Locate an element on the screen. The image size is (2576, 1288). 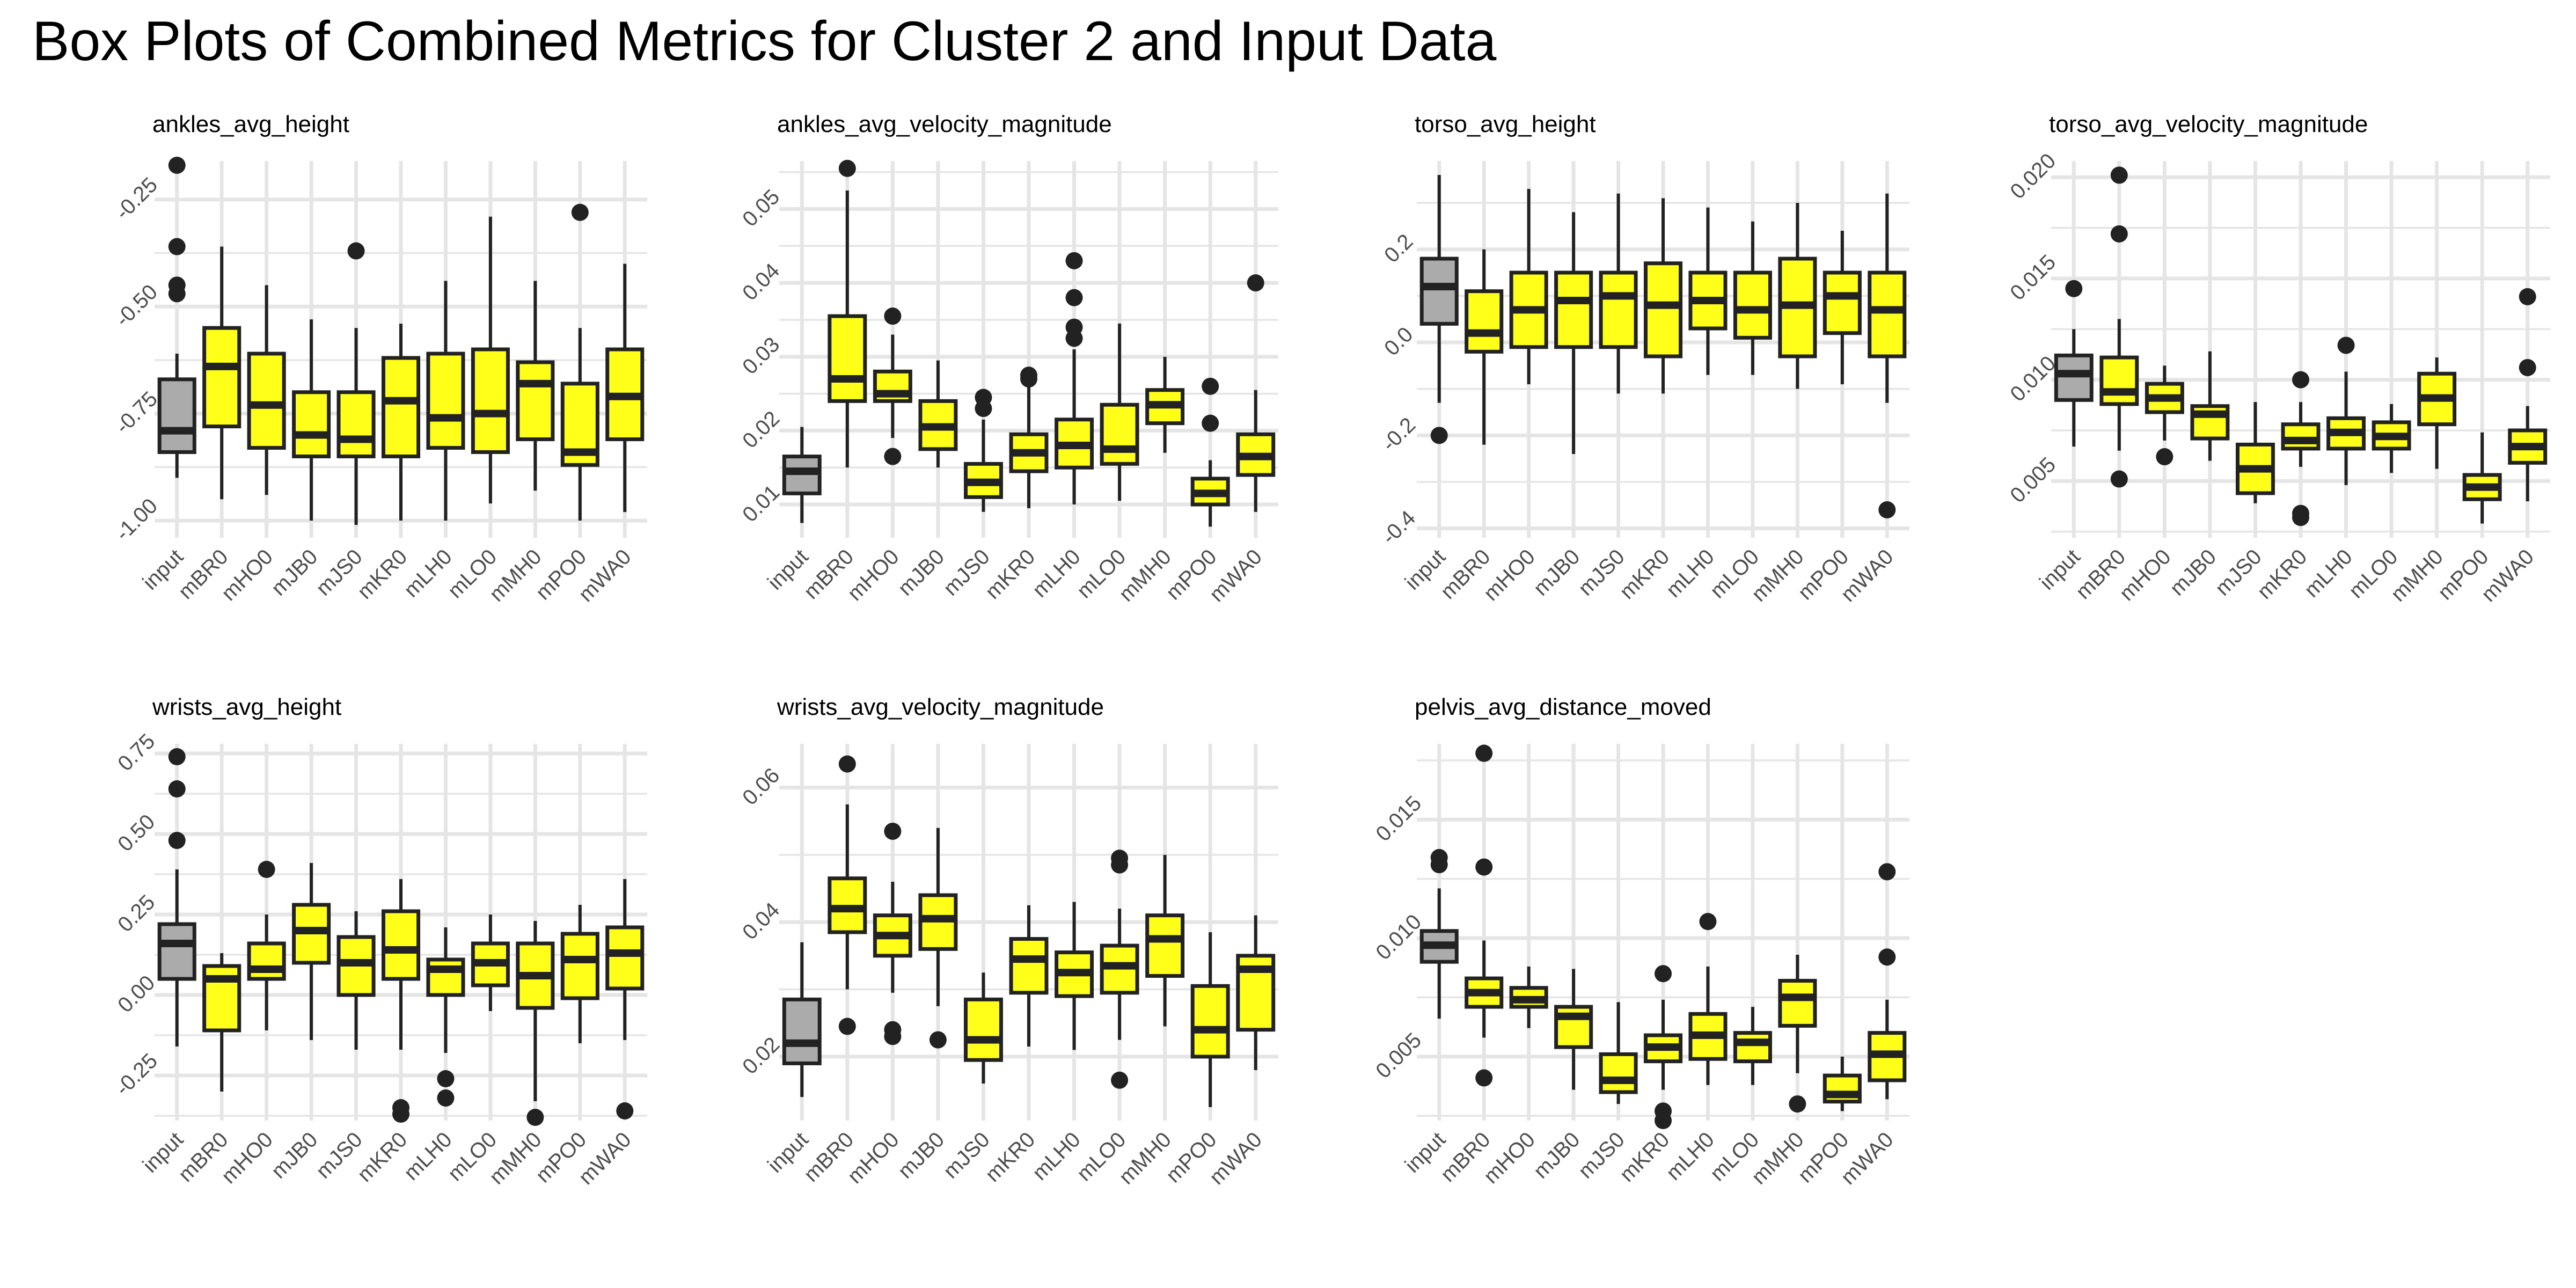
x-tick-label: mHO0 is located at coordinates (247, 575).